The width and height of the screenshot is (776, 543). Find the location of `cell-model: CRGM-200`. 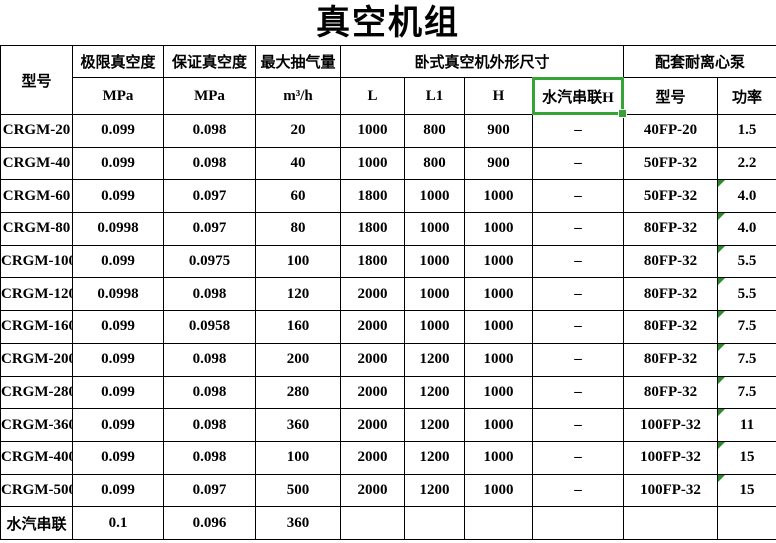

cell-model: CRGM-200 is located at coordinates (38, 359).